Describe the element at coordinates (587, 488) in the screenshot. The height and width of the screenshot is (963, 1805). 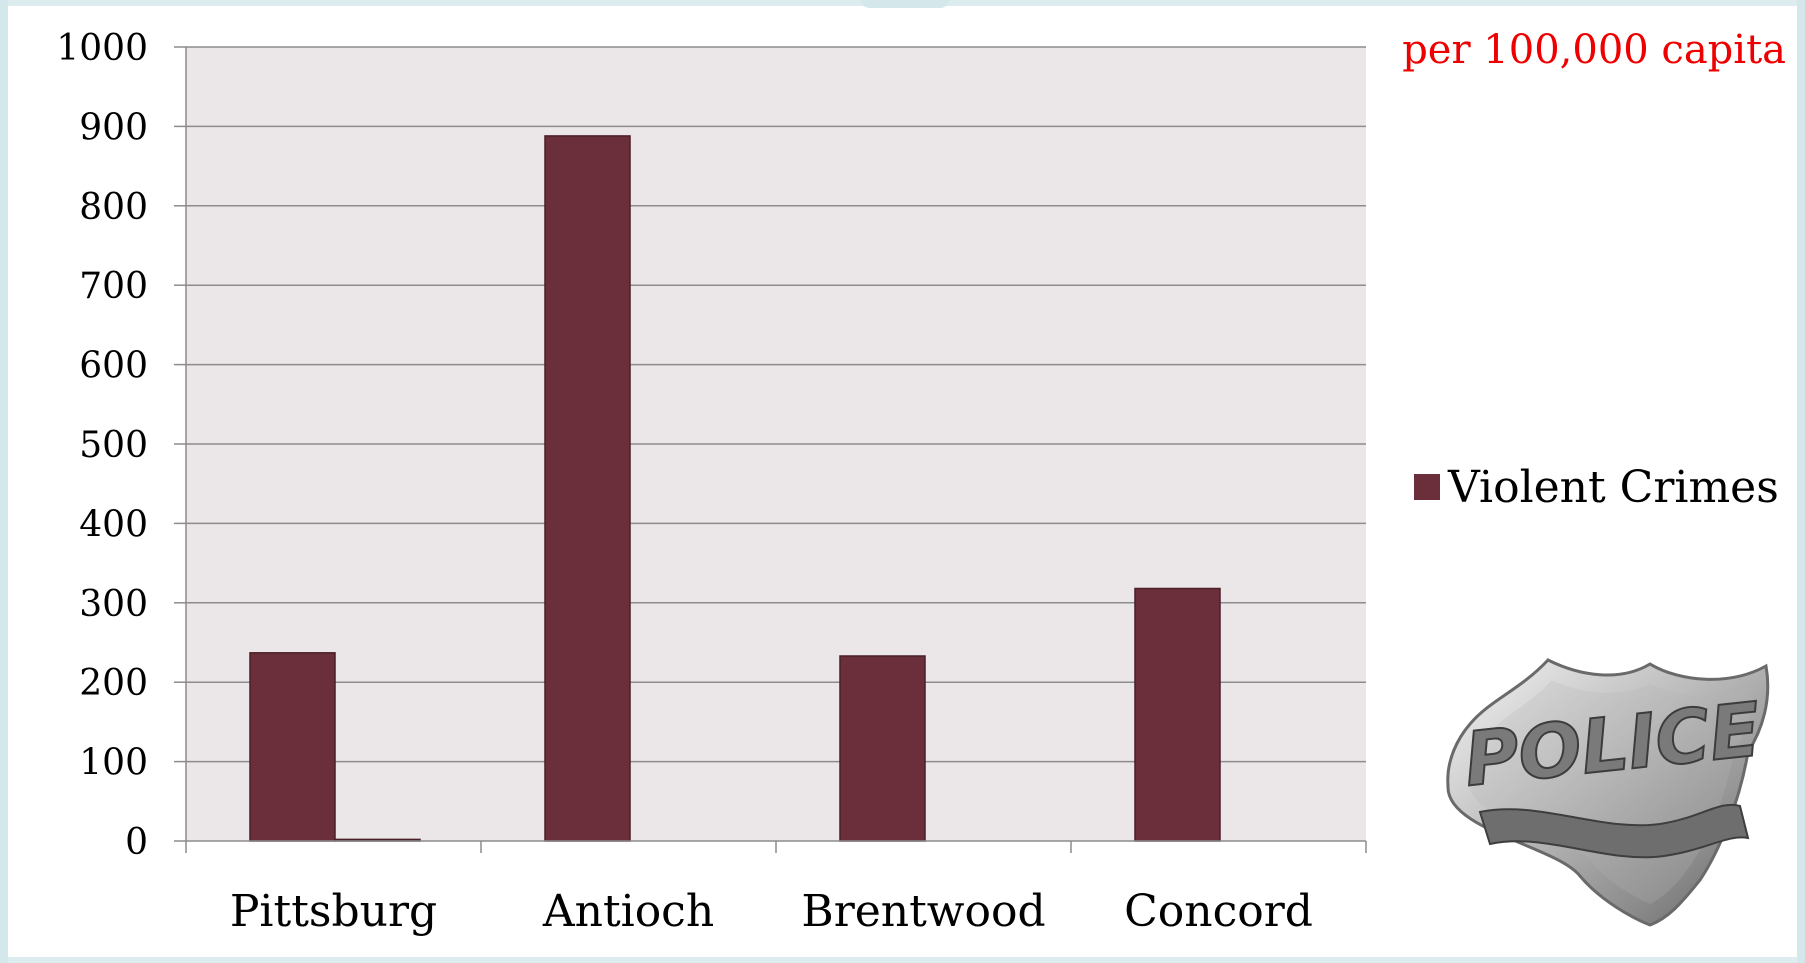
I see `bar-antioch` at that location.